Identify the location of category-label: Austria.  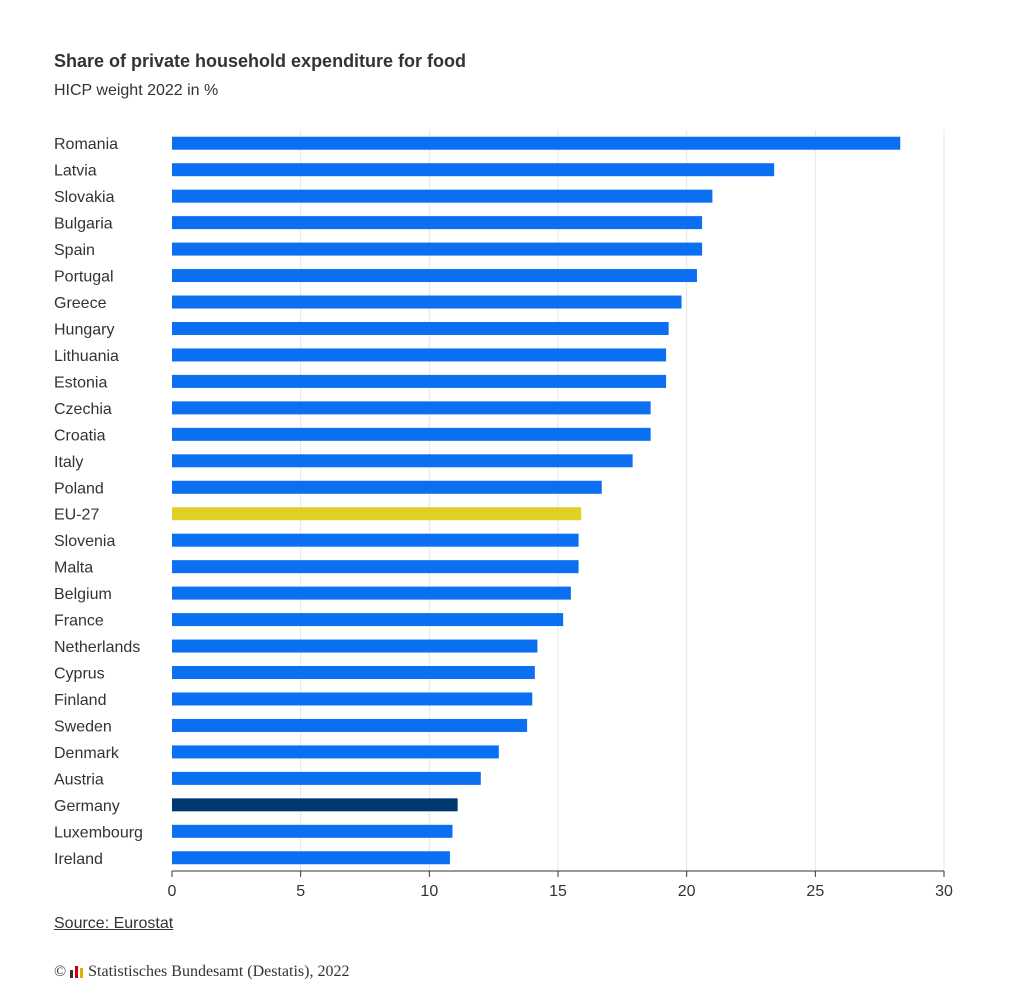
(79, 779).